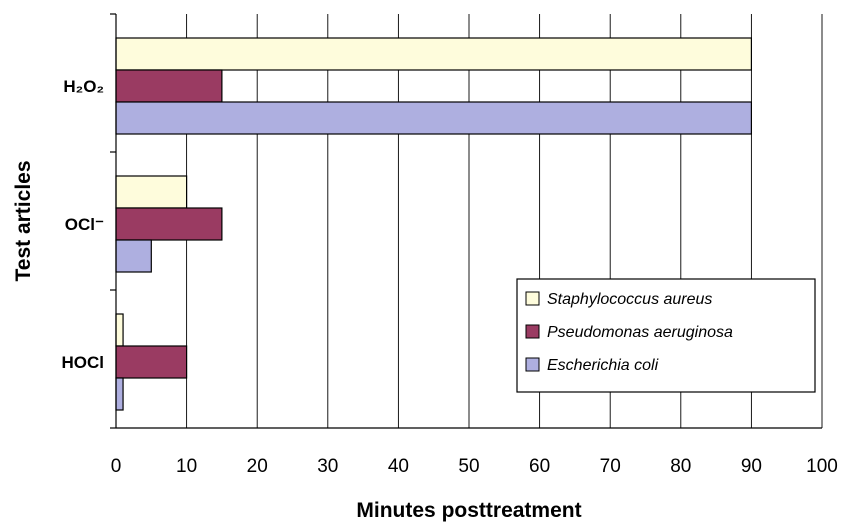 This screenshot has height=525, width=844. I want to click on x-tick-label: 50, so click(468, 466).